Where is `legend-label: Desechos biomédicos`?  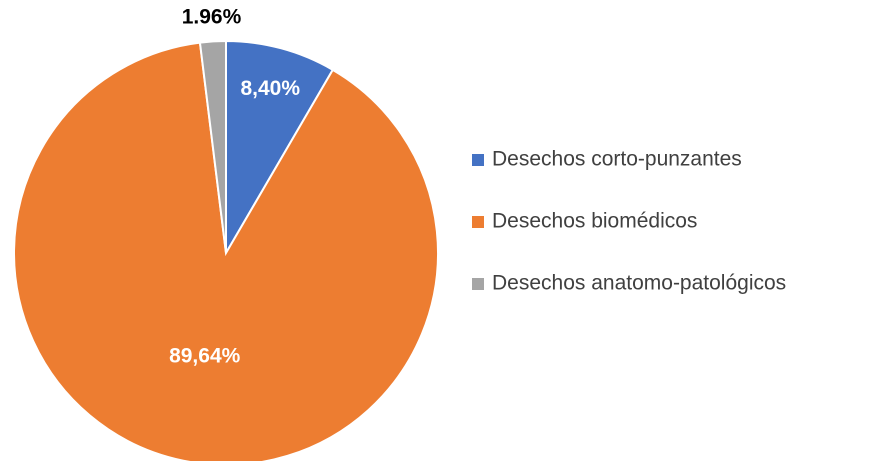 legend-label: Desechos biomédicos is located at coordinates (594, 221).